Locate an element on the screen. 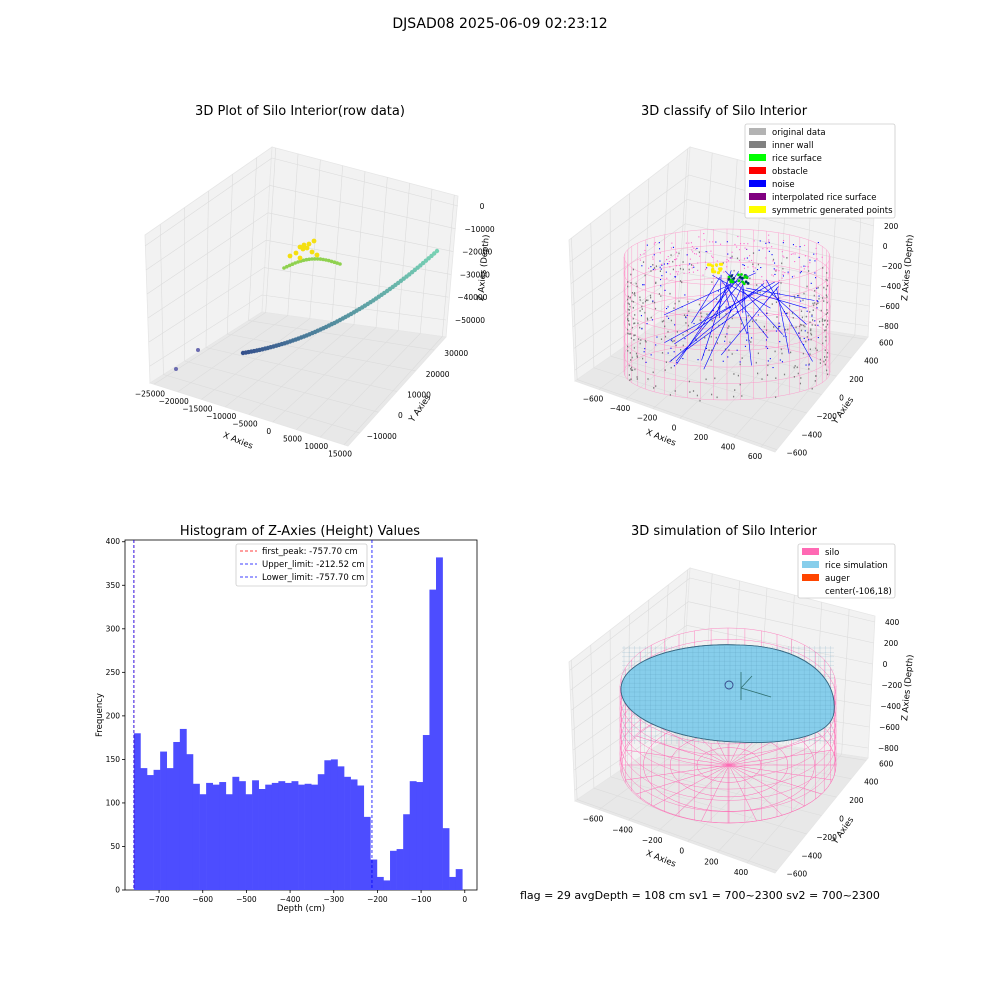 This screenshot has width=1000, height=1000. panel4-y-tick-4: 200 is located at coordinates (856, 800).